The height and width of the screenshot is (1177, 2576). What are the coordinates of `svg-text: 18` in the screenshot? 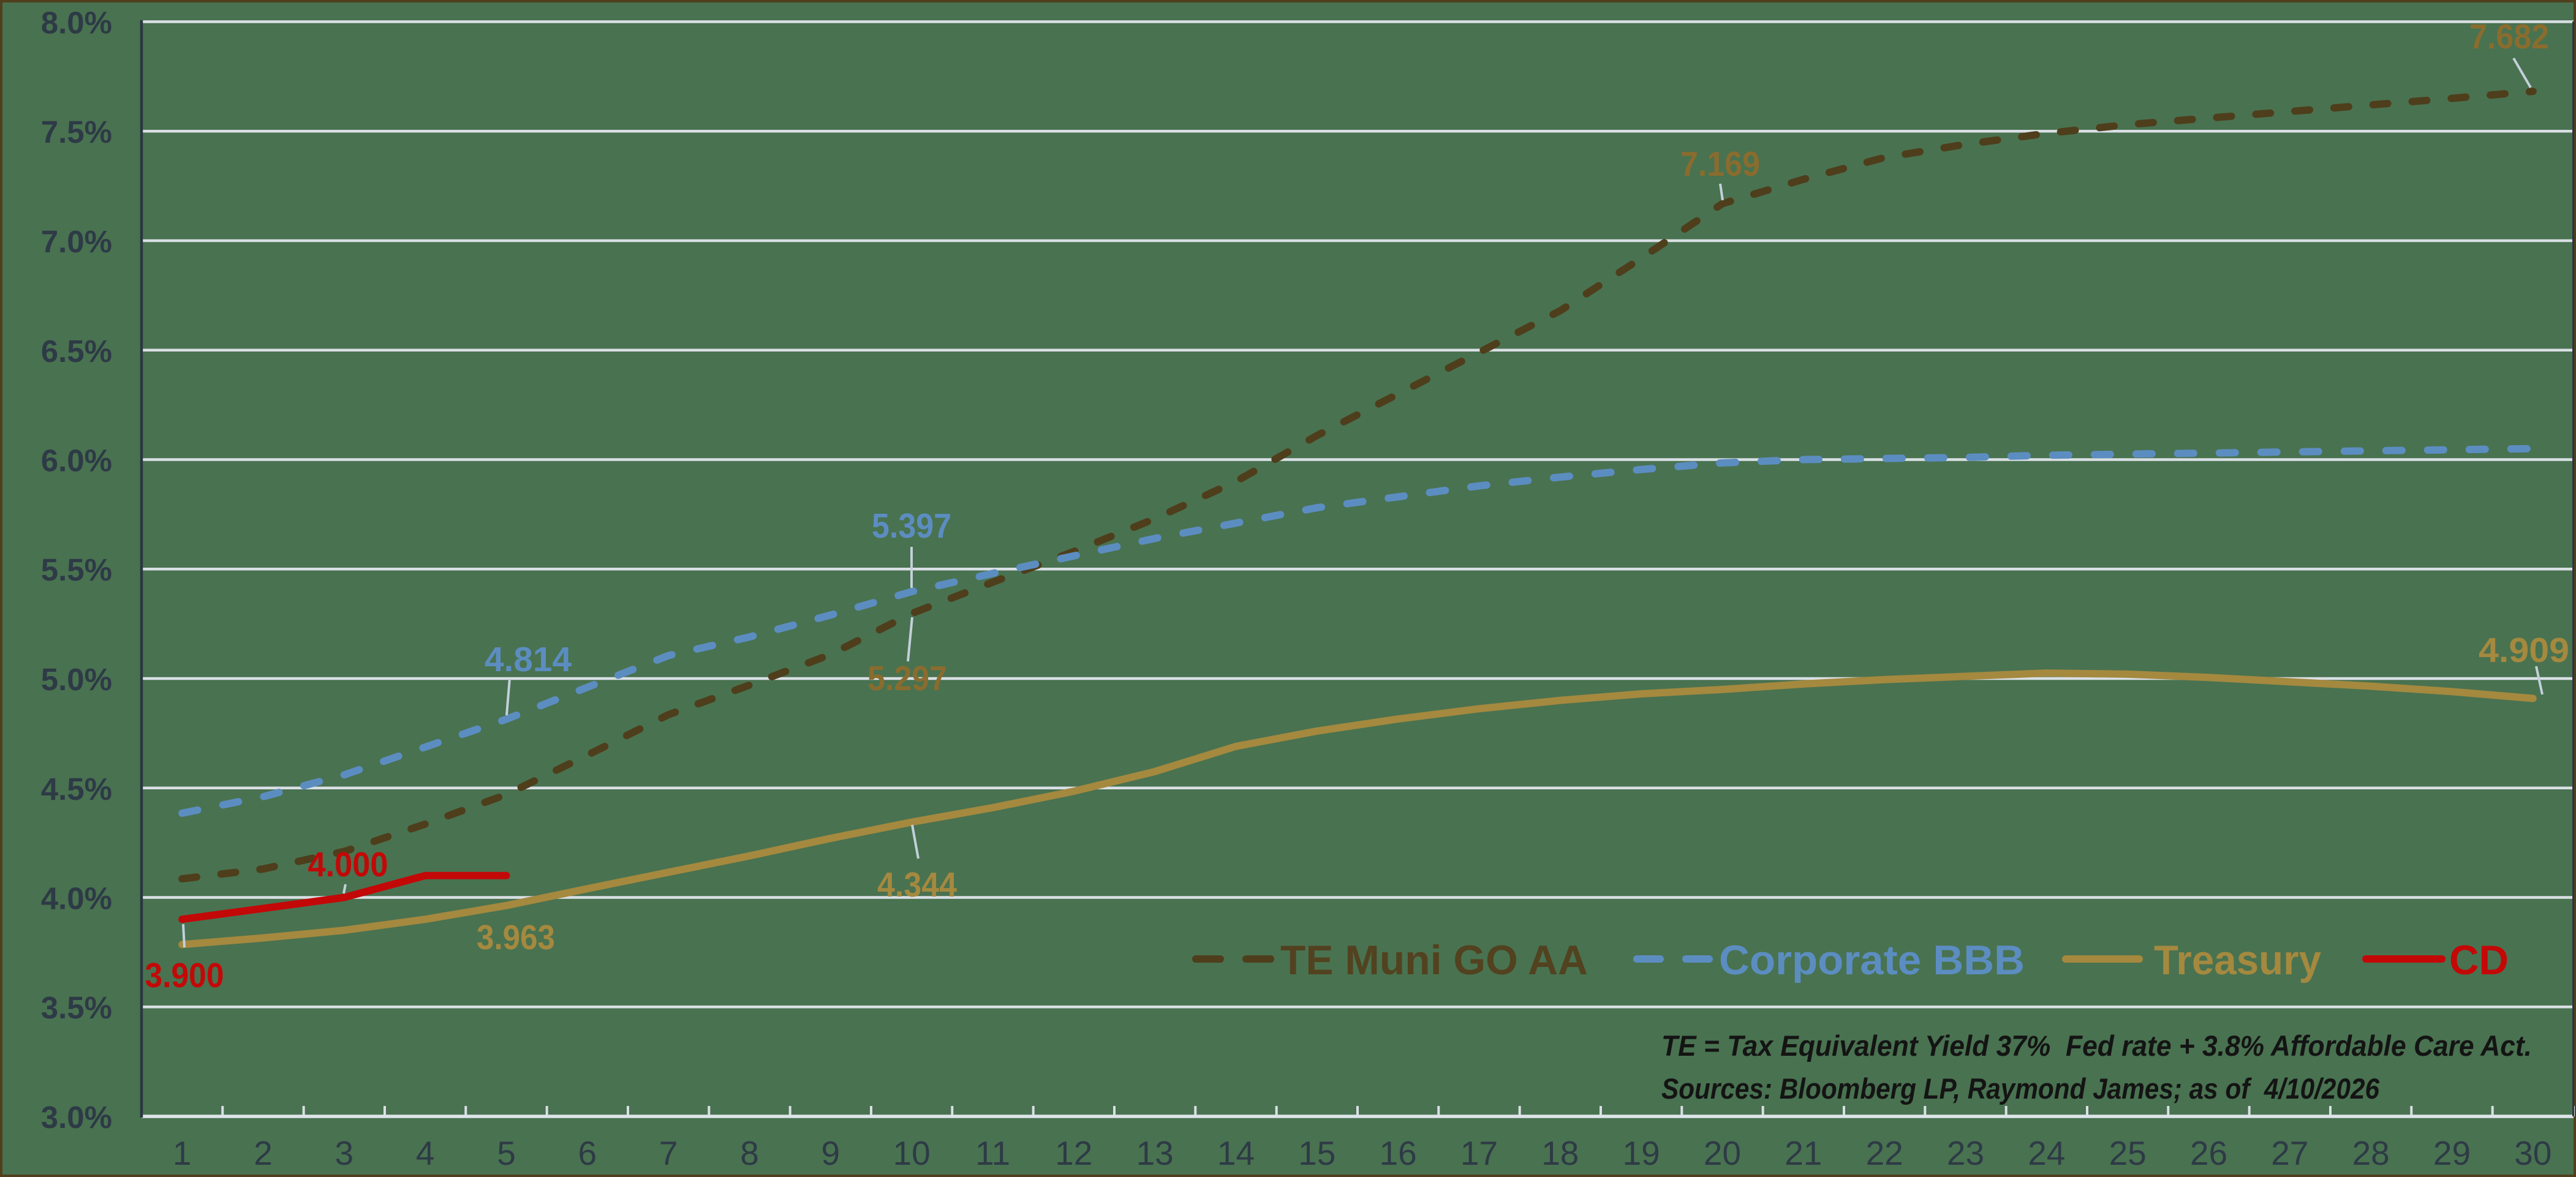 It's located at (1560, 1153).